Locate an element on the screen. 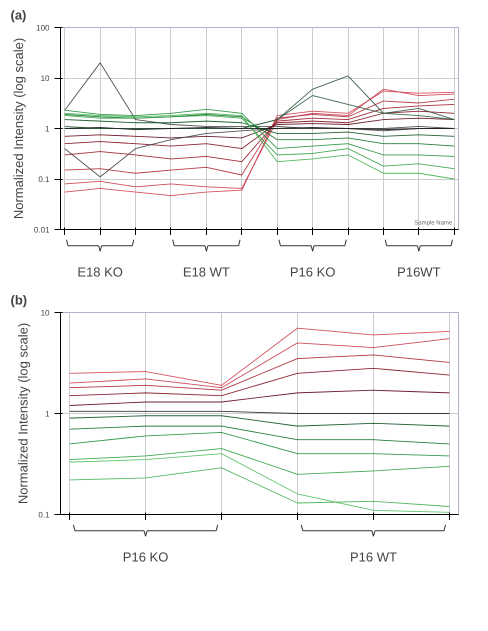  text: P16 WT is located at coordinates (373, 557).